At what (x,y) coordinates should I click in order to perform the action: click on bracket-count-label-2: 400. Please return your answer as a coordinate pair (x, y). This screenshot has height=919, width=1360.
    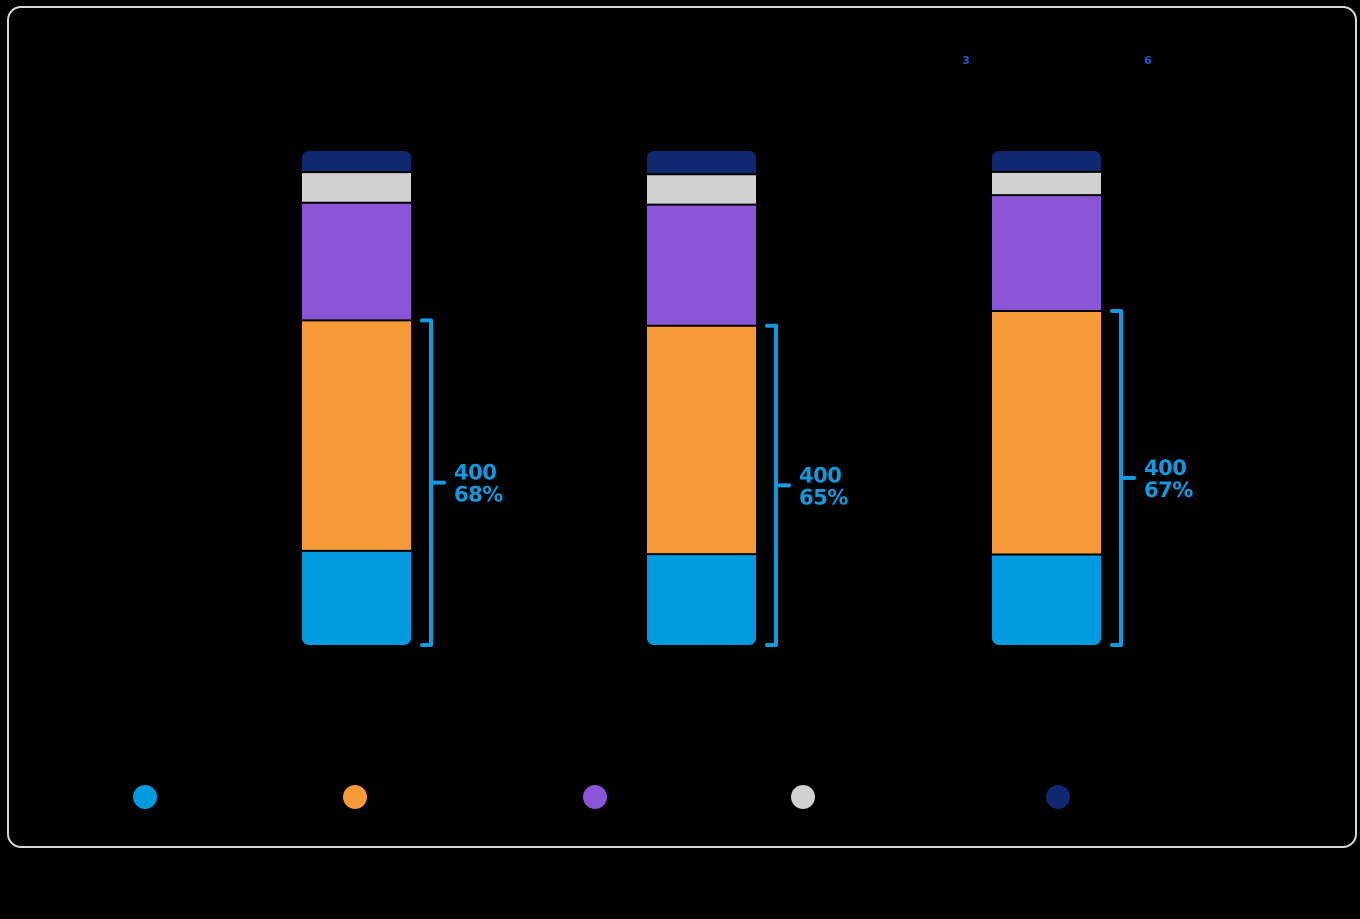
    Looking at the image, I should click on (820, 475).